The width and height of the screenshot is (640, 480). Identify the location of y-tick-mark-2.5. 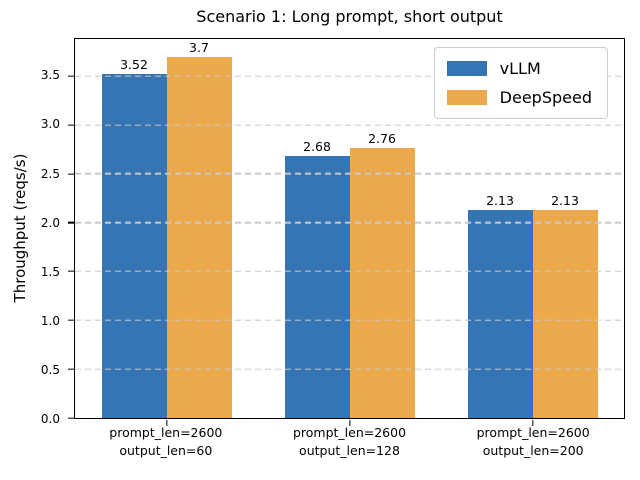
(70, 174).